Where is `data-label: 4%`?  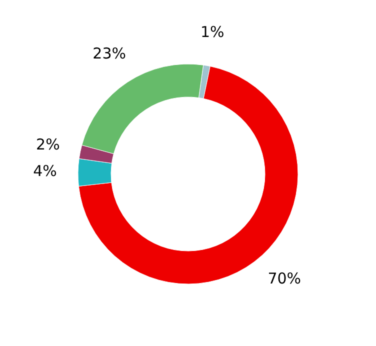
data-label: 4% is located at coordinates (45, 171).